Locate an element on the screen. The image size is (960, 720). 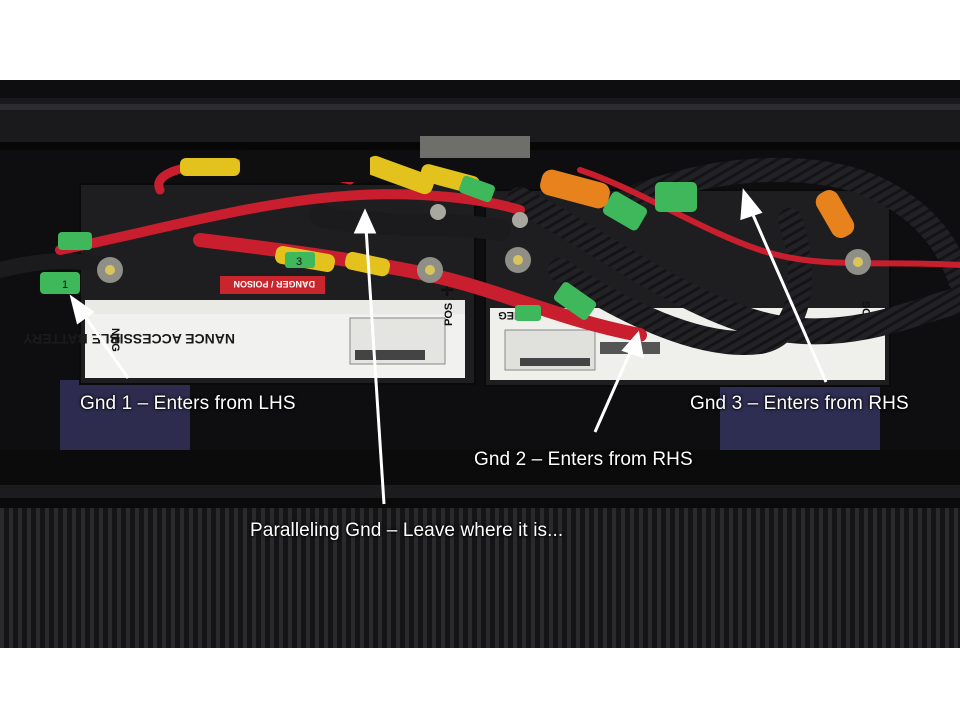
tag-3-text: 3 is located at coordinates (299, 262).